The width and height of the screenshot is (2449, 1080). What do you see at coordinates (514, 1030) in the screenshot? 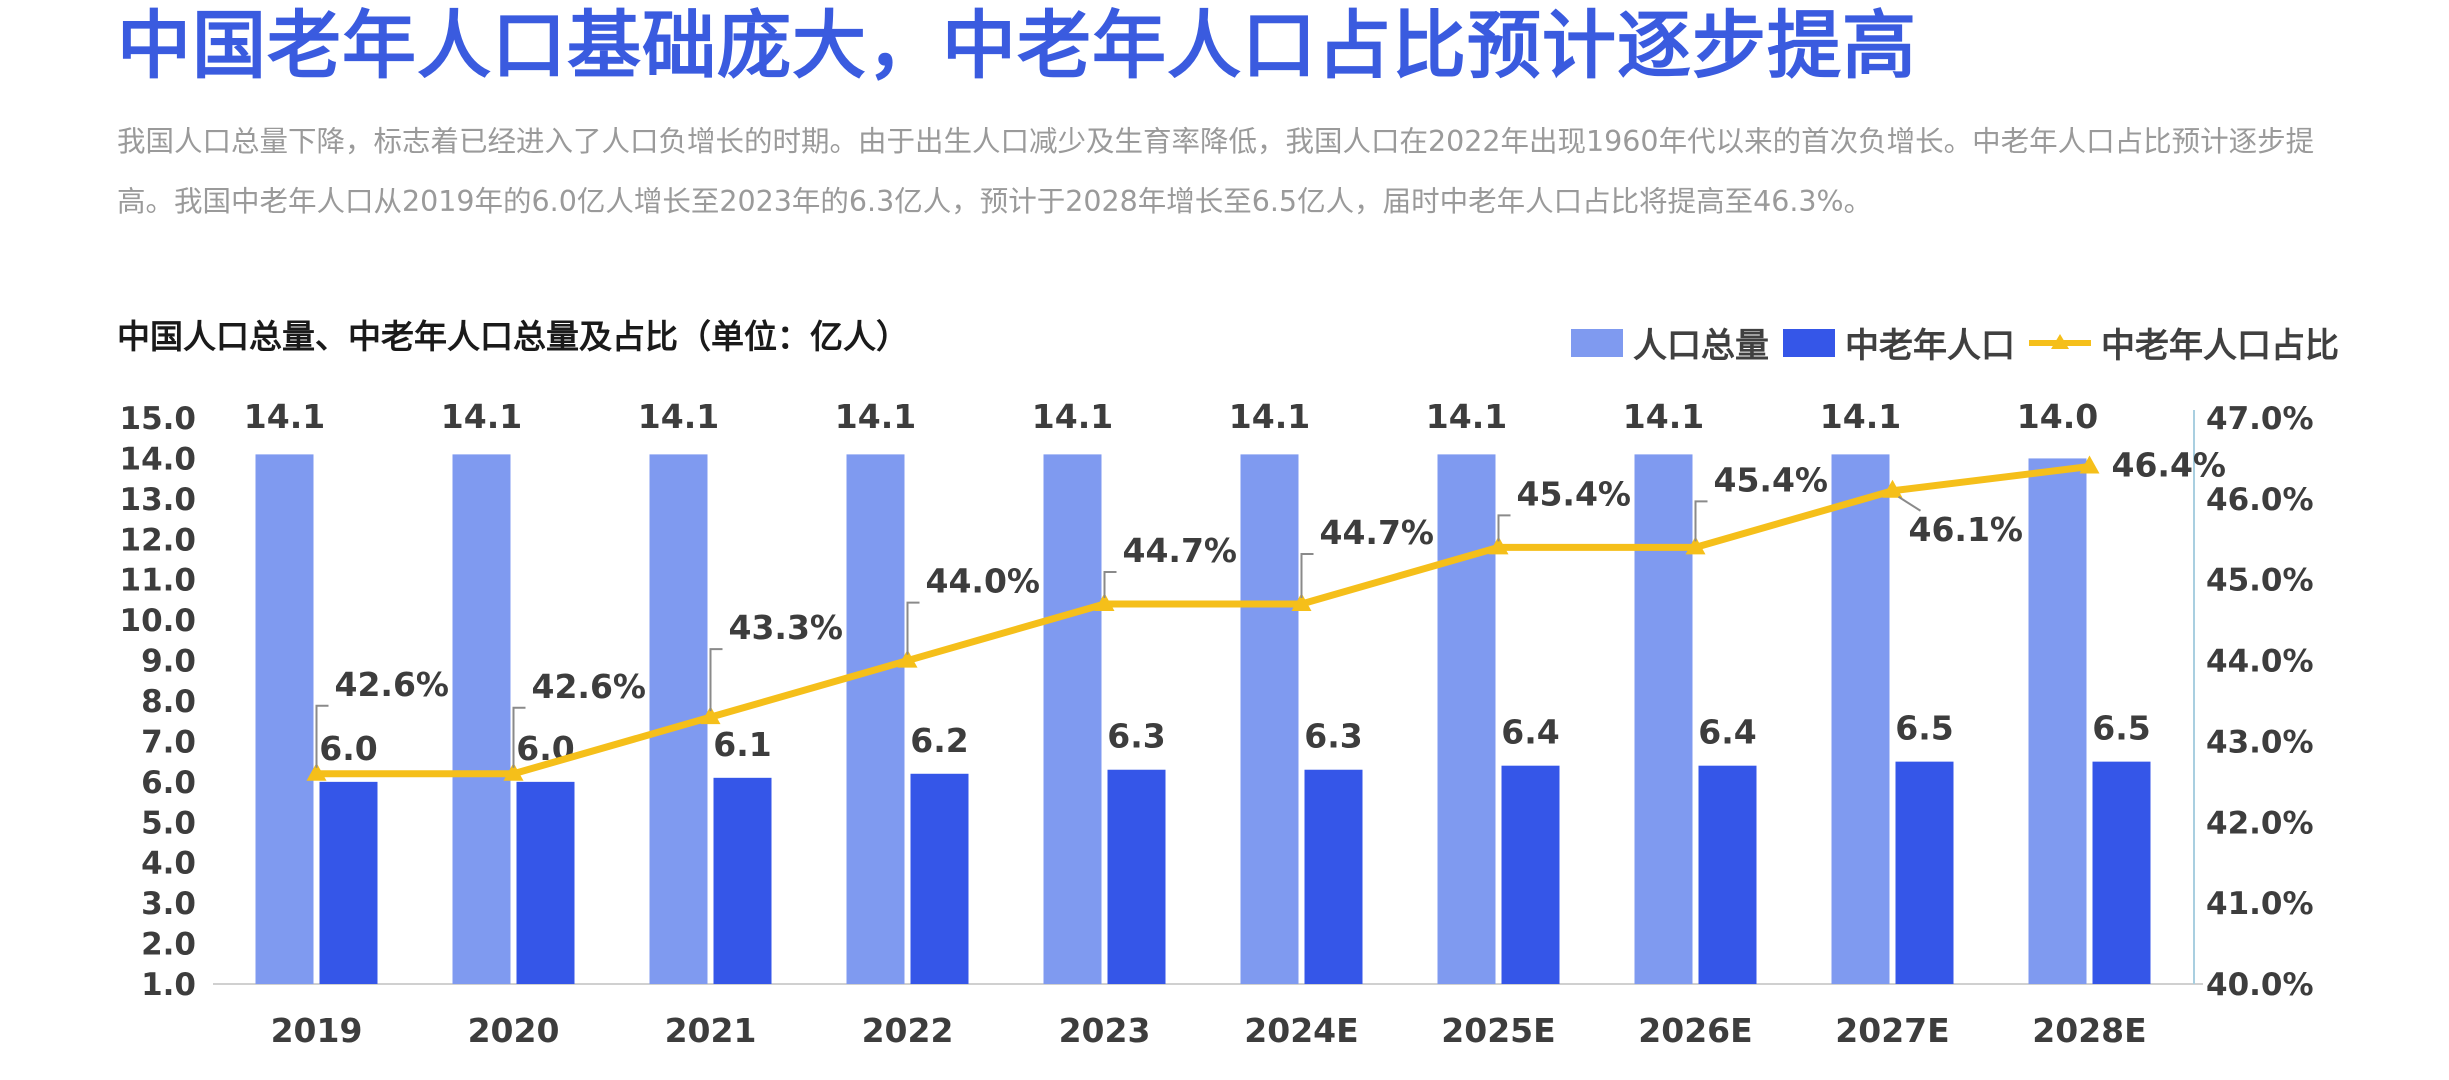
I see `x-tick-label: 2020` at bounding box center [514, 1030].